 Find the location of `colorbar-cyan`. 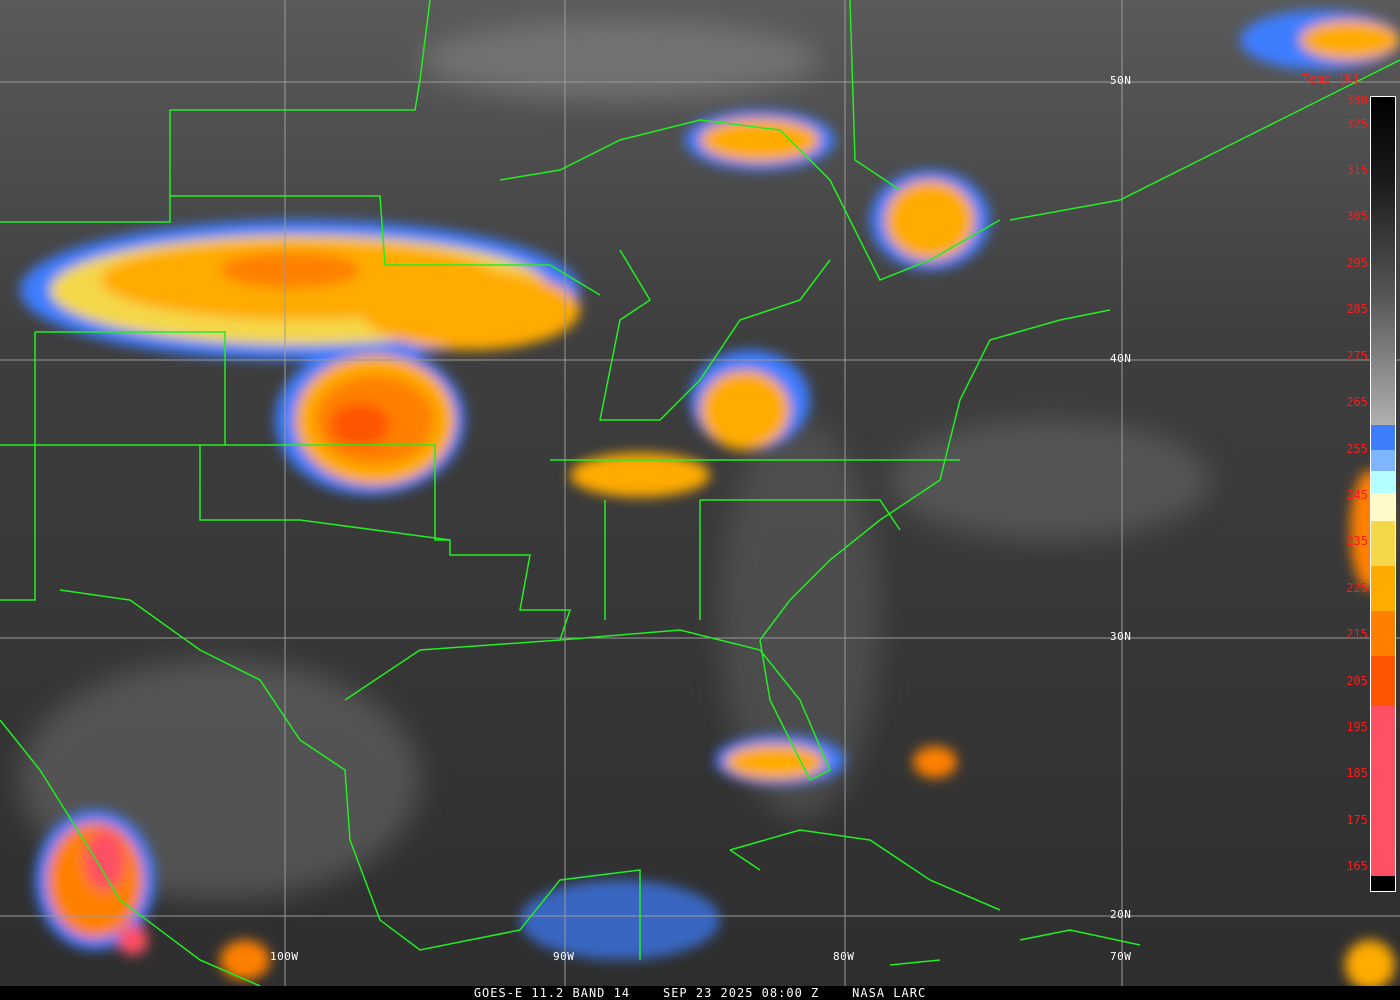

colorbar-cyan is located at coordinates (1383, 482).